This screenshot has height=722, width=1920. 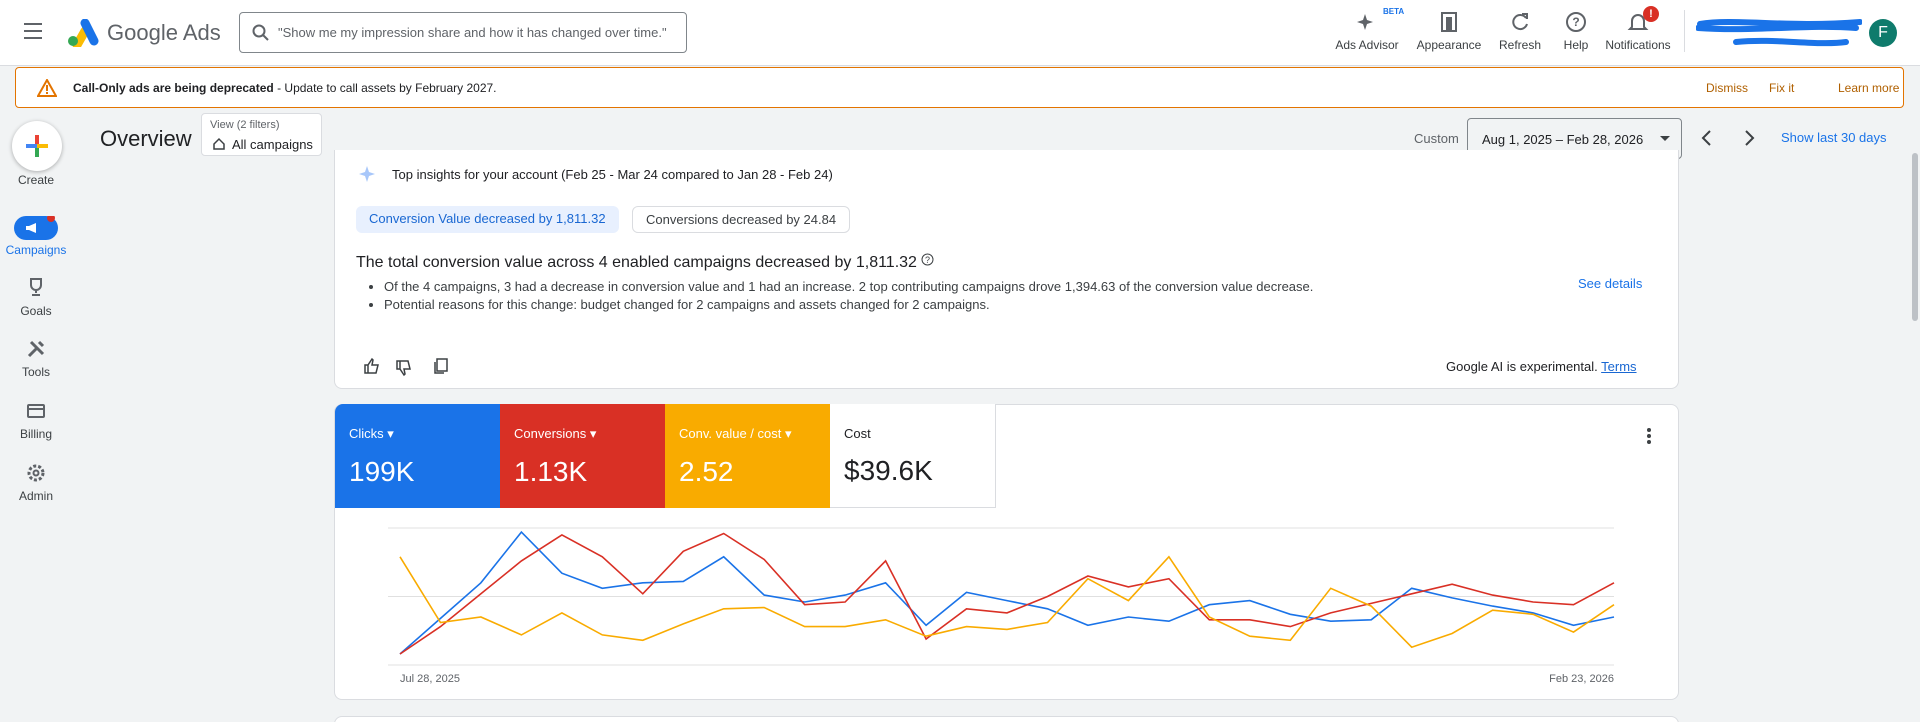 What do you see at coordinates (1834, 137) in the screenshot?
I see `show-last-30: Show last 30 days` at bounding box center [1834, 137].